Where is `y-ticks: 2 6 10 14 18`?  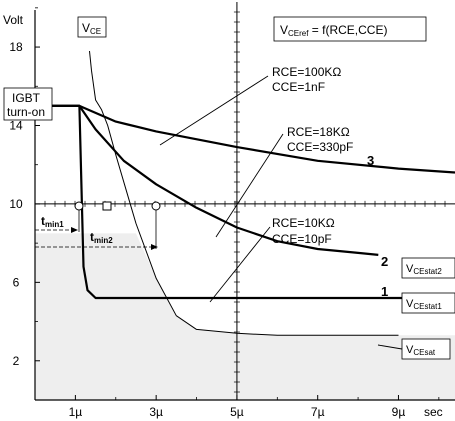
y-ticks: 2 6 10 14 18 is located at coordinates (24, 187).